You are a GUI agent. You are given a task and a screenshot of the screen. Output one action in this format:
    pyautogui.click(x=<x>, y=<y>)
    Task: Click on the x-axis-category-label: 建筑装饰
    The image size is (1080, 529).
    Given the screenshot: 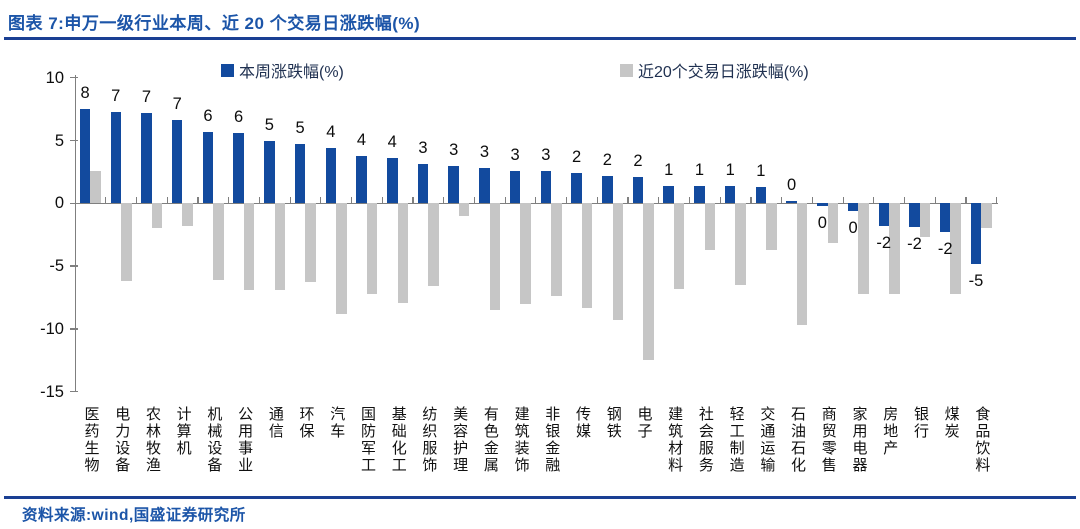 What is the action you would take?
    pyautogui.click(x=521, y=440)
    